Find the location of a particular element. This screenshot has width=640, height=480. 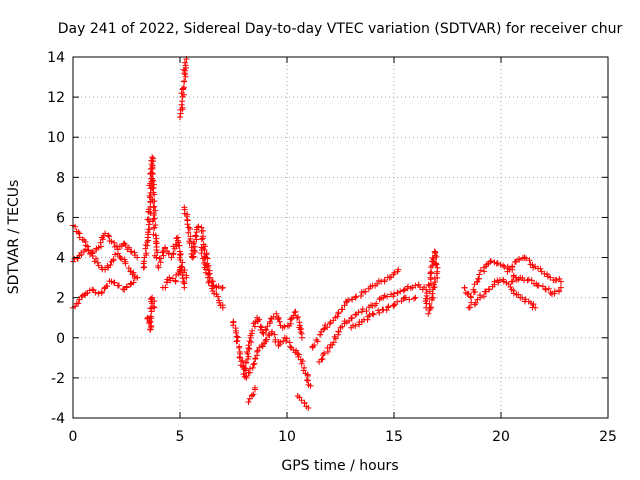

y-tick-label: 2 is located at coordinates (60, 299).